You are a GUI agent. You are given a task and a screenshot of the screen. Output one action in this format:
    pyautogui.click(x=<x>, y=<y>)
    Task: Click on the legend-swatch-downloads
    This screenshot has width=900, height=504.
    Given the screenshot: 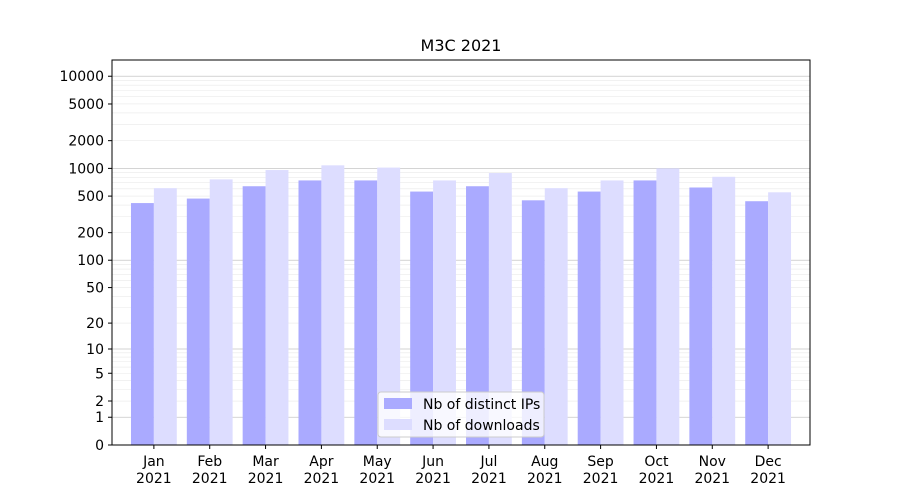 What is the action you would take?
    pyautogui.click(x=398, y=424)
    